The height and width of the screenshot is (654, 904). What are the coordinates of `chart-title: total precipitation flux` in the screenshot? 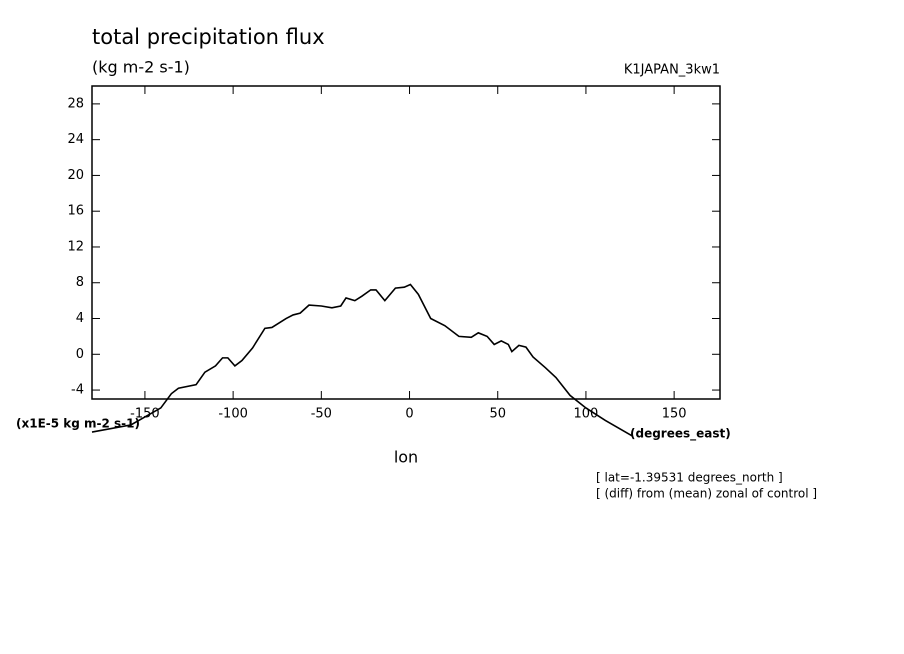 It's located at (208, 37).